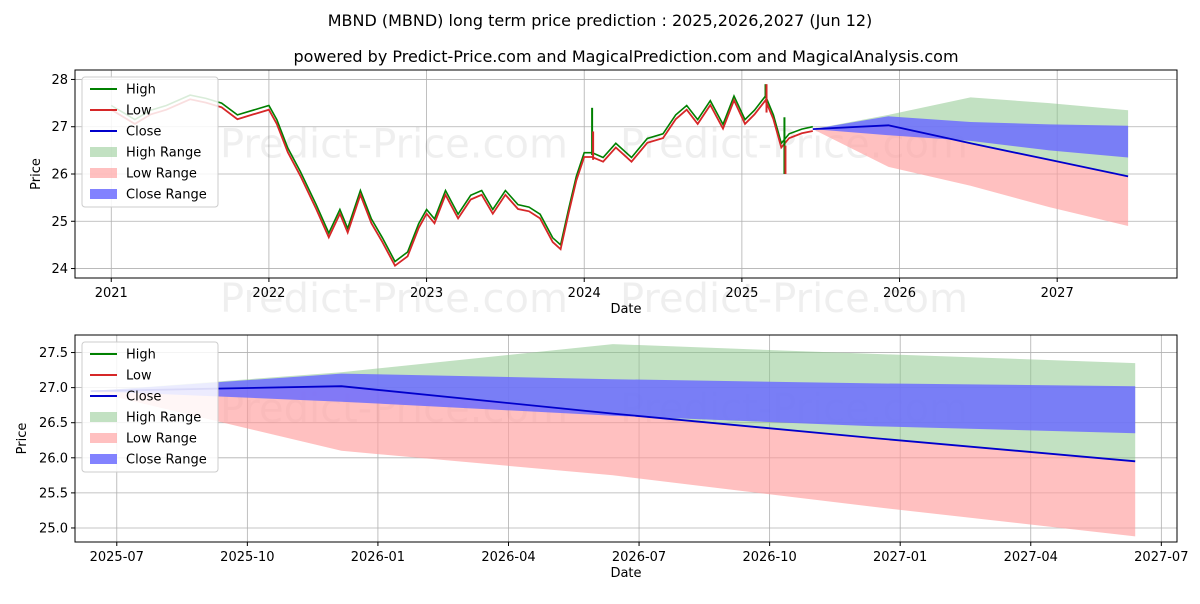 The width and height of the screenshot is (1200, 604). I want to click on x-tick-label: 2025-07, so click(117, 557).